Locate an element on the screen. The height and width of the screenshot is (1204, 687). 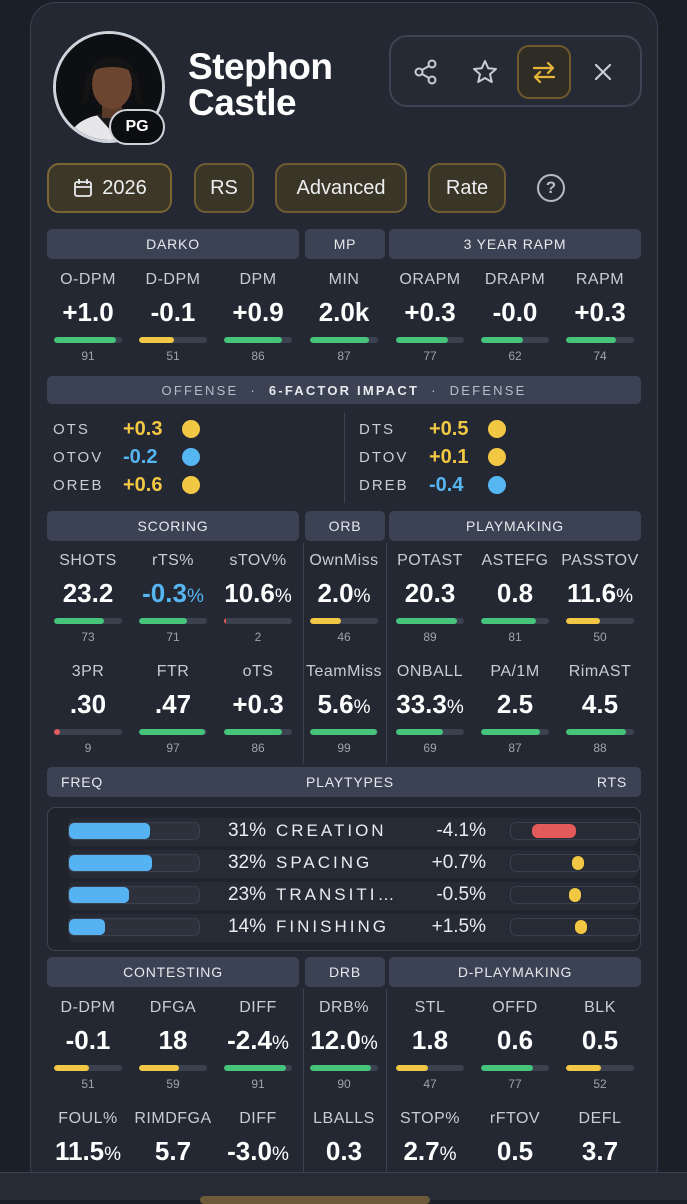
stat-drapm: DRAPM -0.0 62 is located at coordinates (515, 317).